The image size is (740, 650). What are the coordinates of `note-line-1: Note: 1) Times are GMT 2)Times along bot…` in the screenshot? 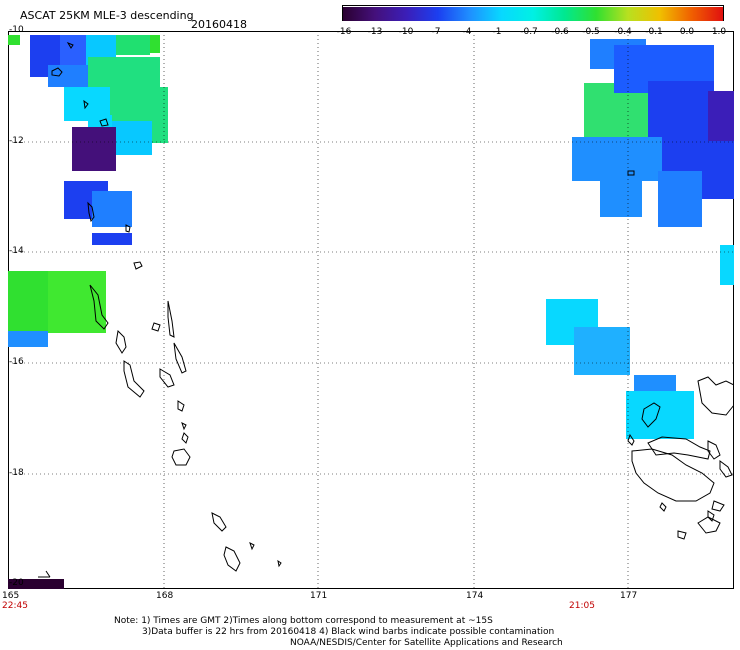 It's located at (303, 621).